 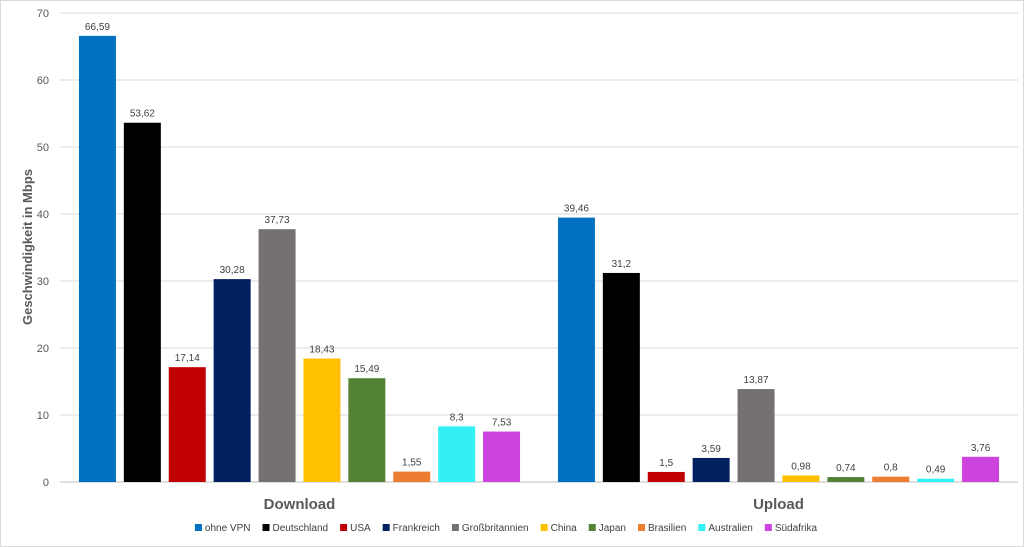 What do you see at coordinates (667, 528) in the screenshot?
I see `legend-label: Brasilien` at bounding box center [667, 528].